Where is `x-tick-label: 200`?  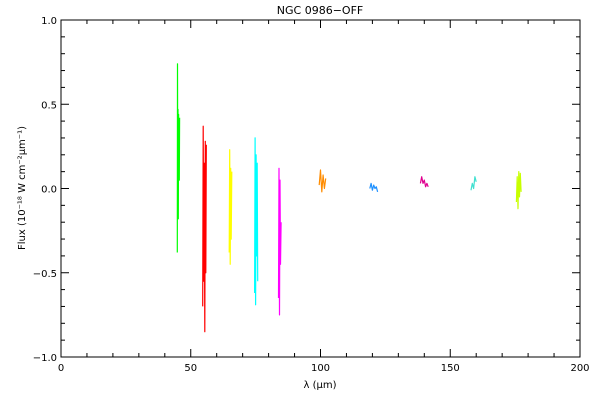
x-tick-label: 200 is located at coordinates (579, 368).